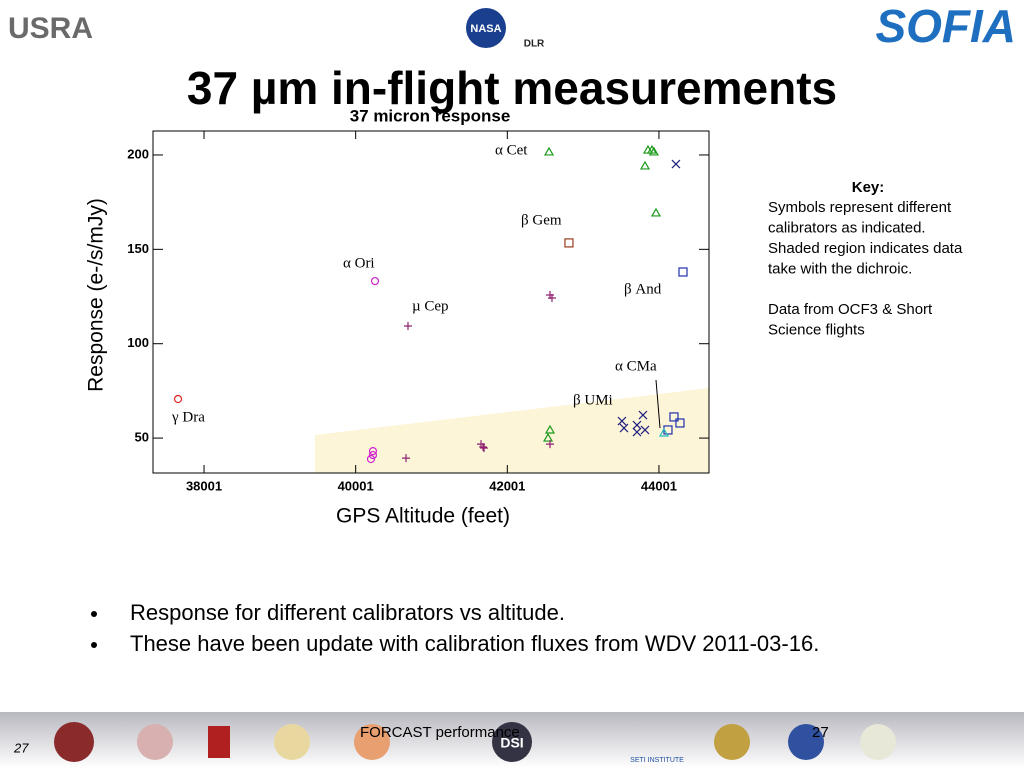 This screenshot has height=773, width=1024. What do you see at coordinates (820, 732) in the screenshot?
I see `footer-page: 27` at bounding box center [820, 732].